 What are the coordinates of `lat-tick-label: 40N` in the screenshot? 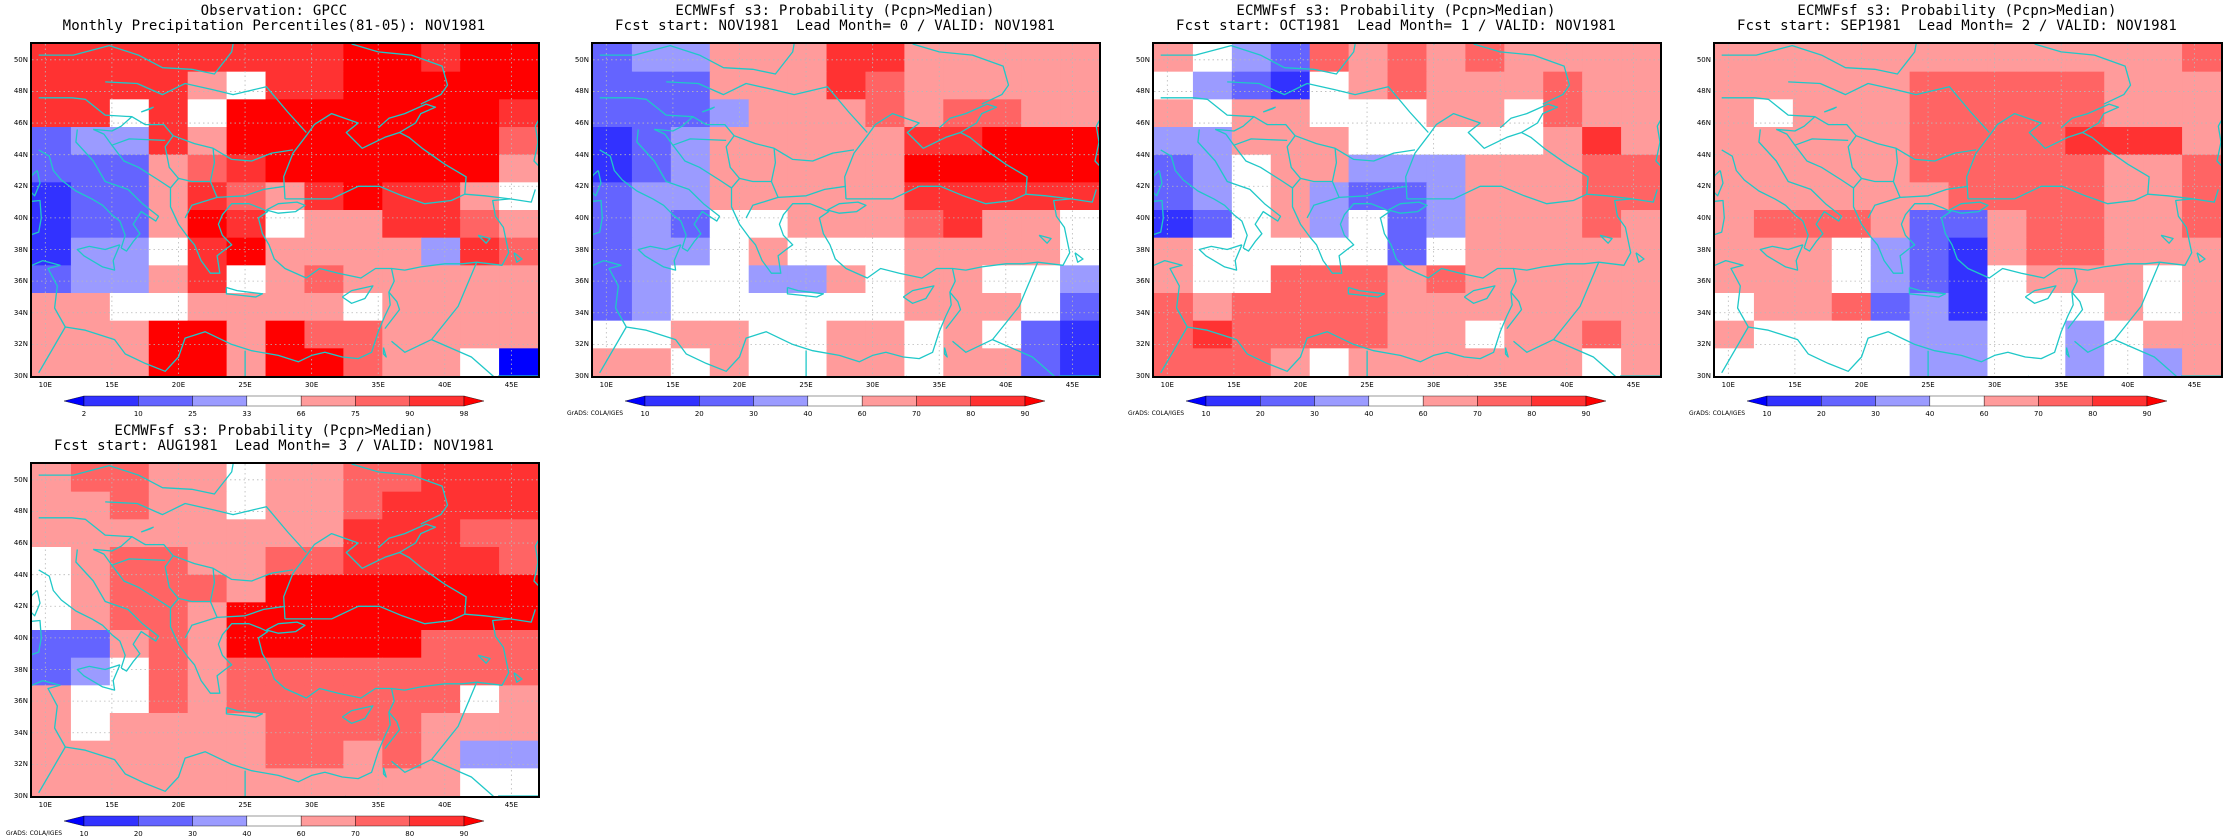 It's located at (20, 637).